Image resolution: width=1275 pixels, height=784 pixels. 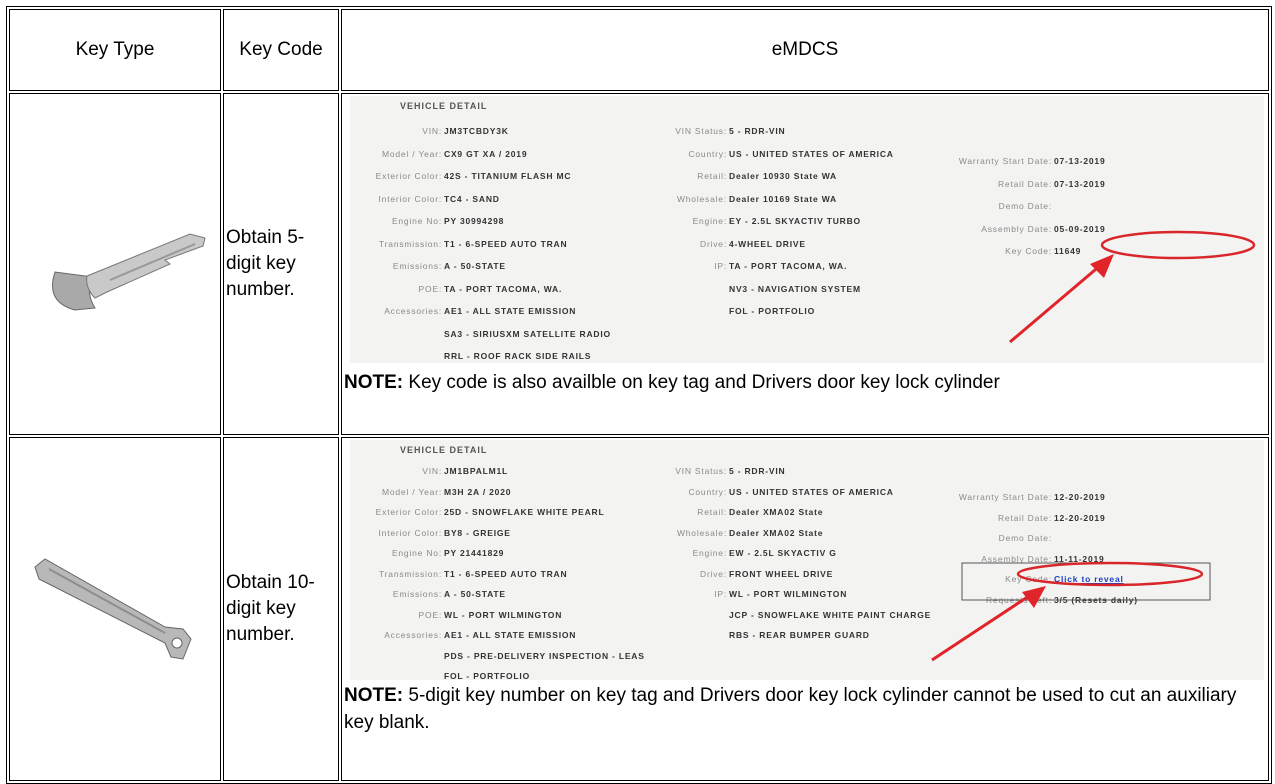 What do you see at coordinates (1007, 497) in the screenshot?
I see `detail-line: Warranty Start Date: 12-20-2019` at bounding box center [1007, 497].